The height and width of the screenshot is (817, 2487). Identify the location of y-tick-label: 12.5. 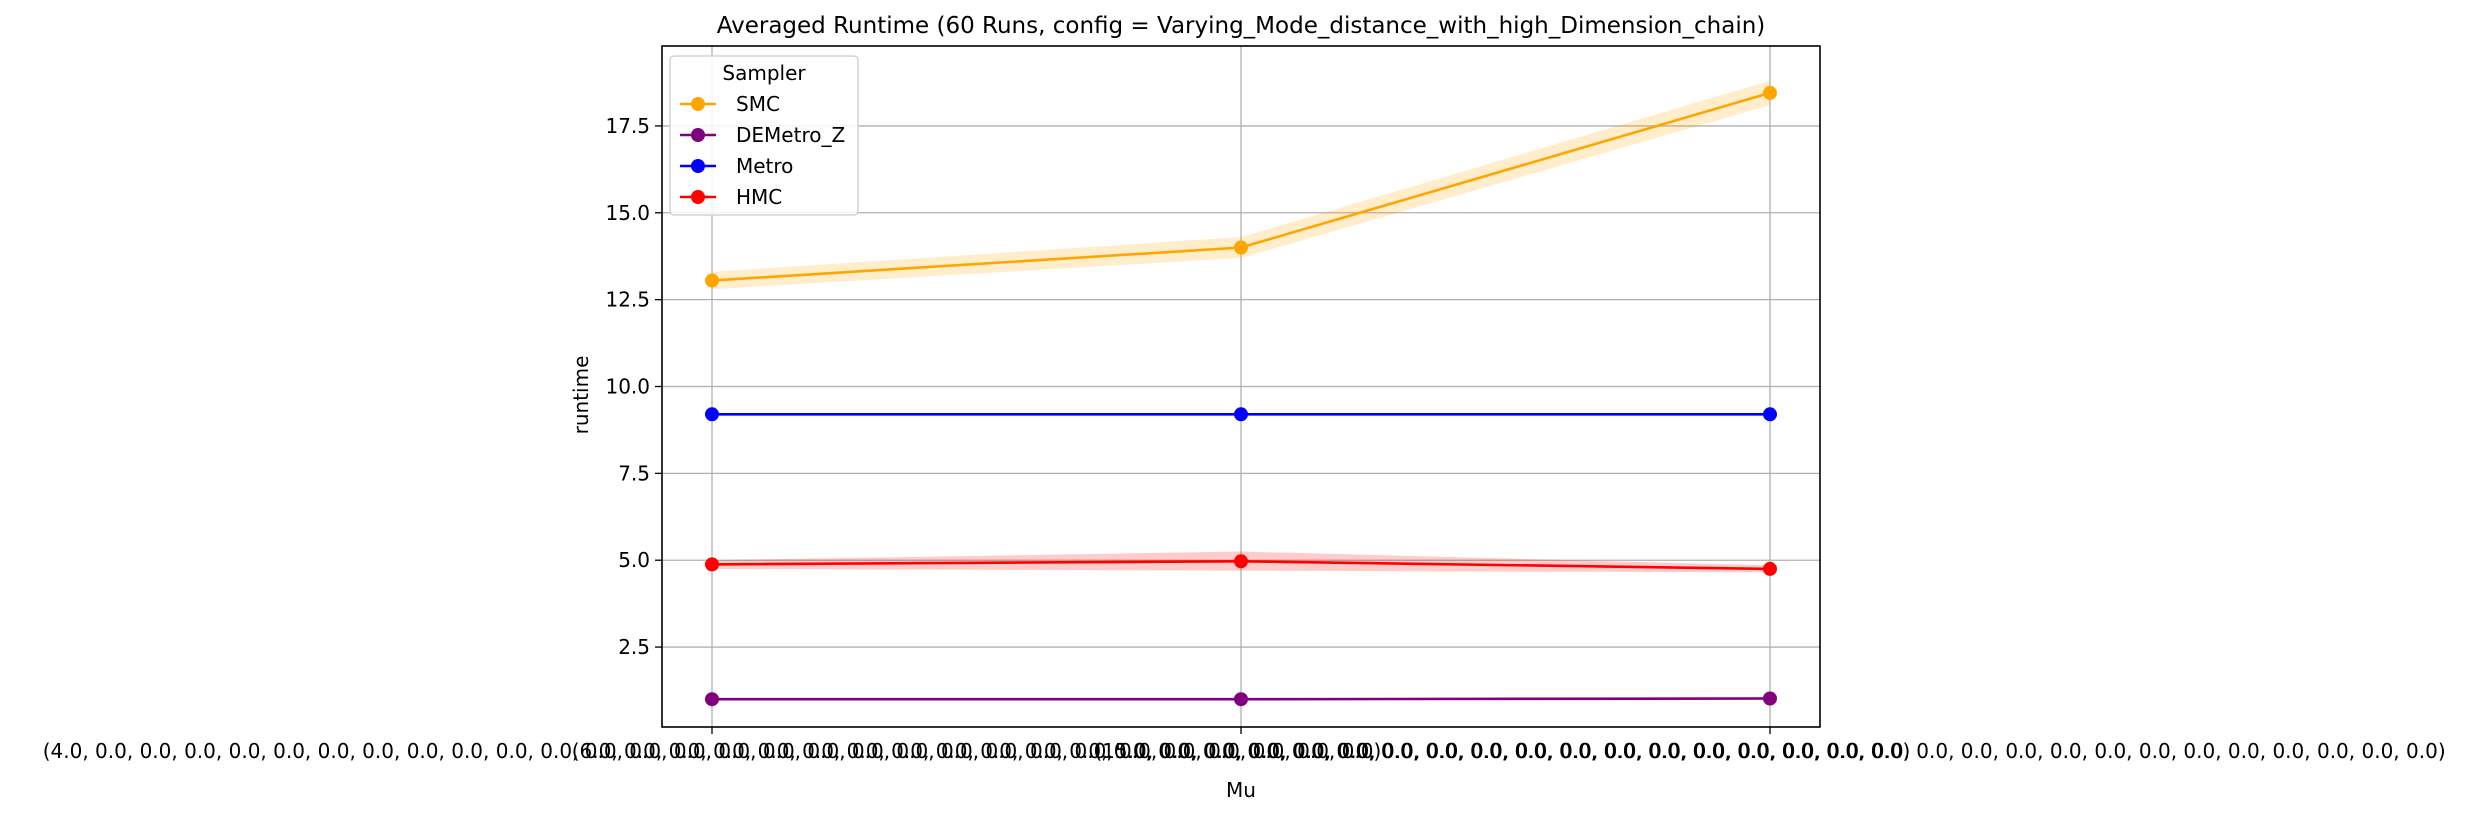
(627, 300).